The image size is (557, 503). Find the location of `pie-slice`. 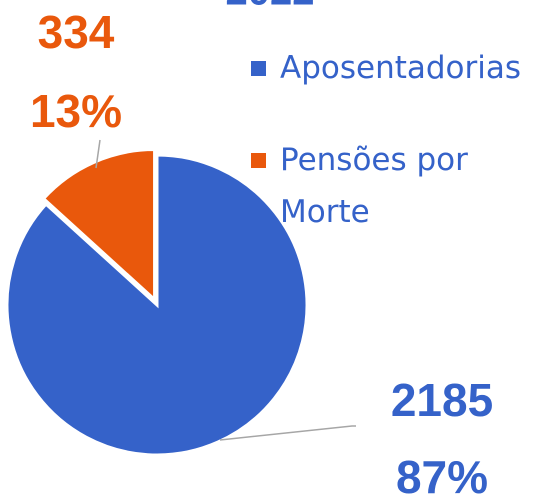

pie-slice is located at coordinates (99, 225).